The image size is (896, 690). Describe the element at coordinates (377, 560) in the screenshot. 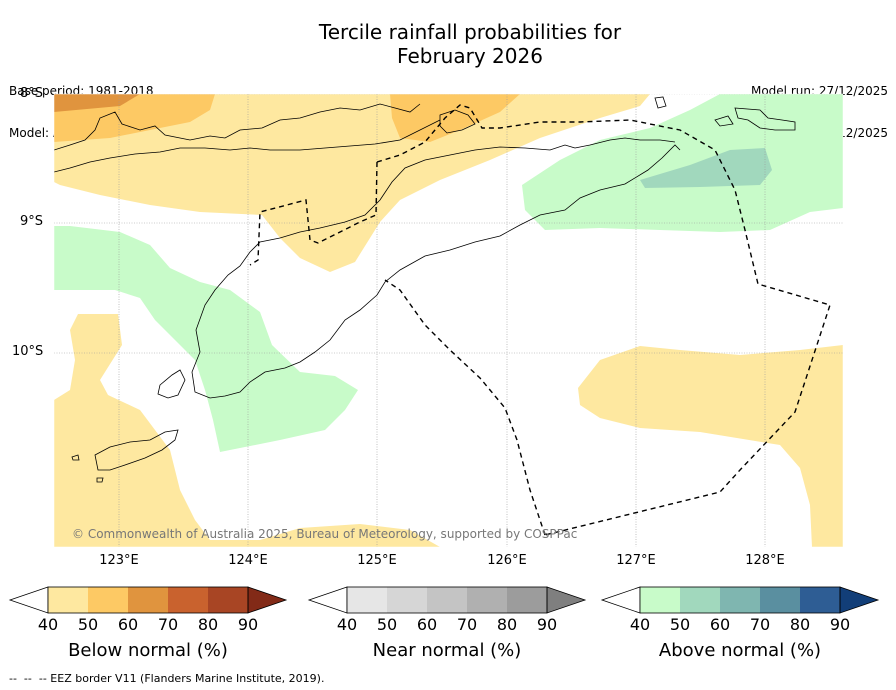

I see `lon-label-125e: 125°E` at that location.